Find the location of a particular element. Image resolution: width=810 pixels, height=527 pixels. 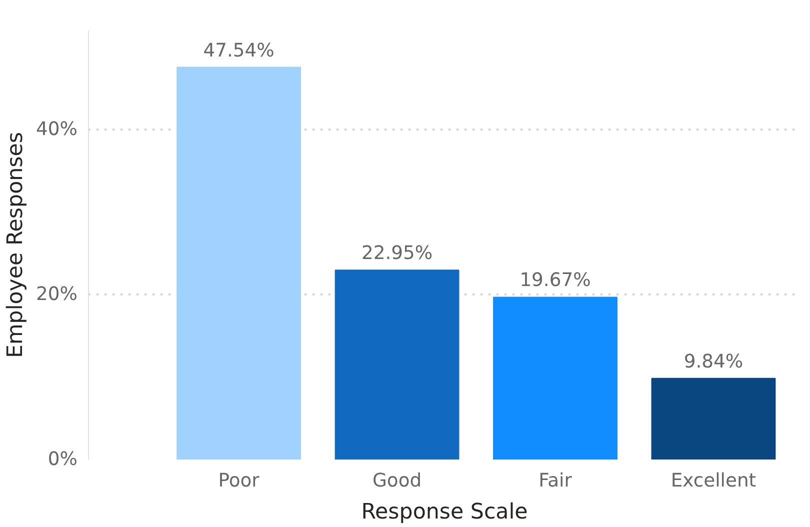

data-label: 19.67% is located at coordinates (555, 281).